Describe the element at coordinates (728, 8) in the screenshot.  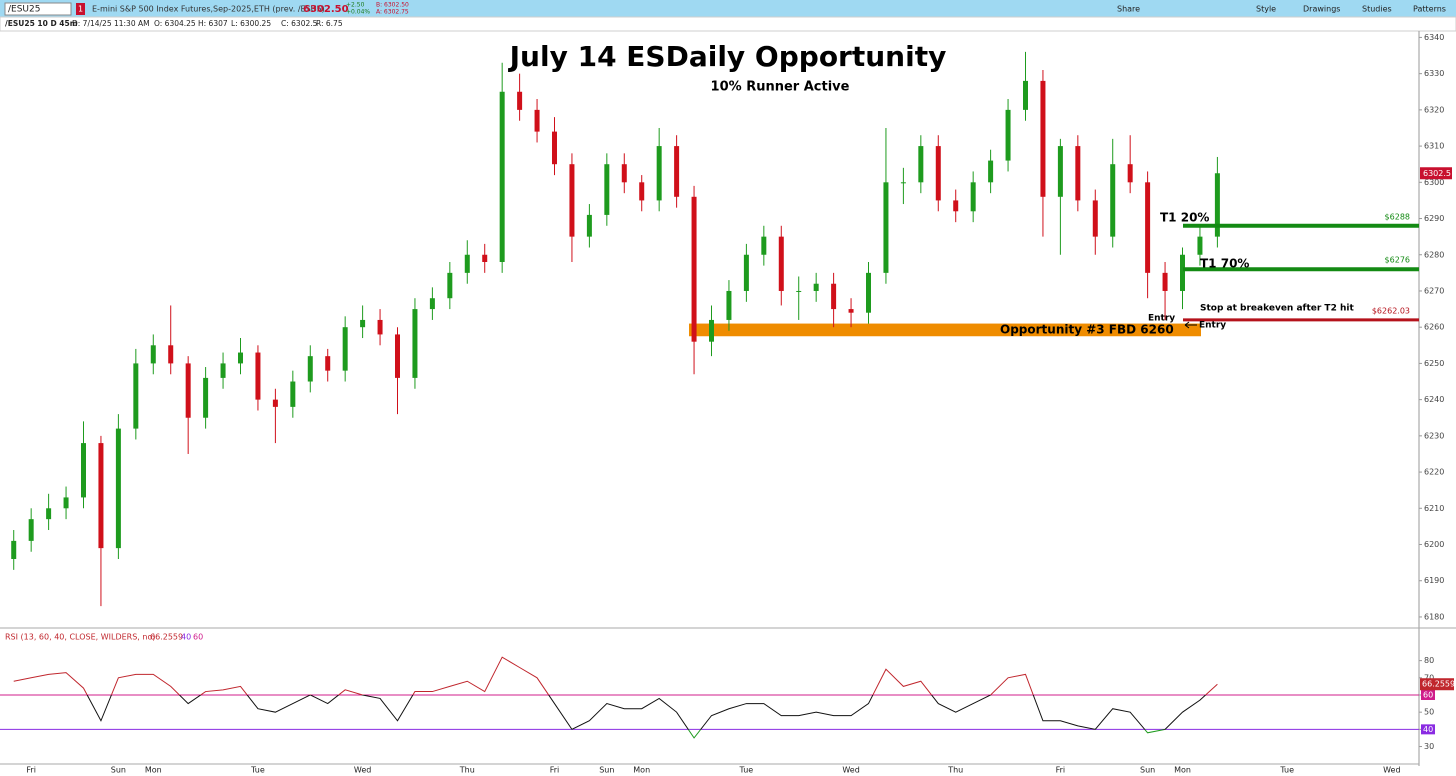
I see `toolbar` at that location.